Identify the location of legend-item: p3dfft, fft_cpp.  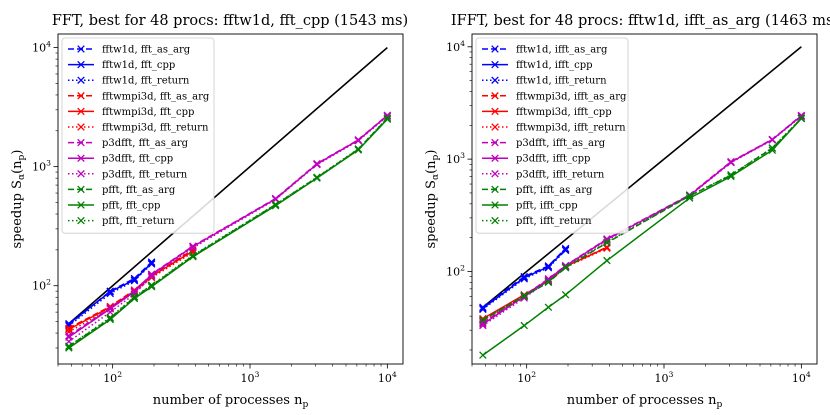
(120, 159).